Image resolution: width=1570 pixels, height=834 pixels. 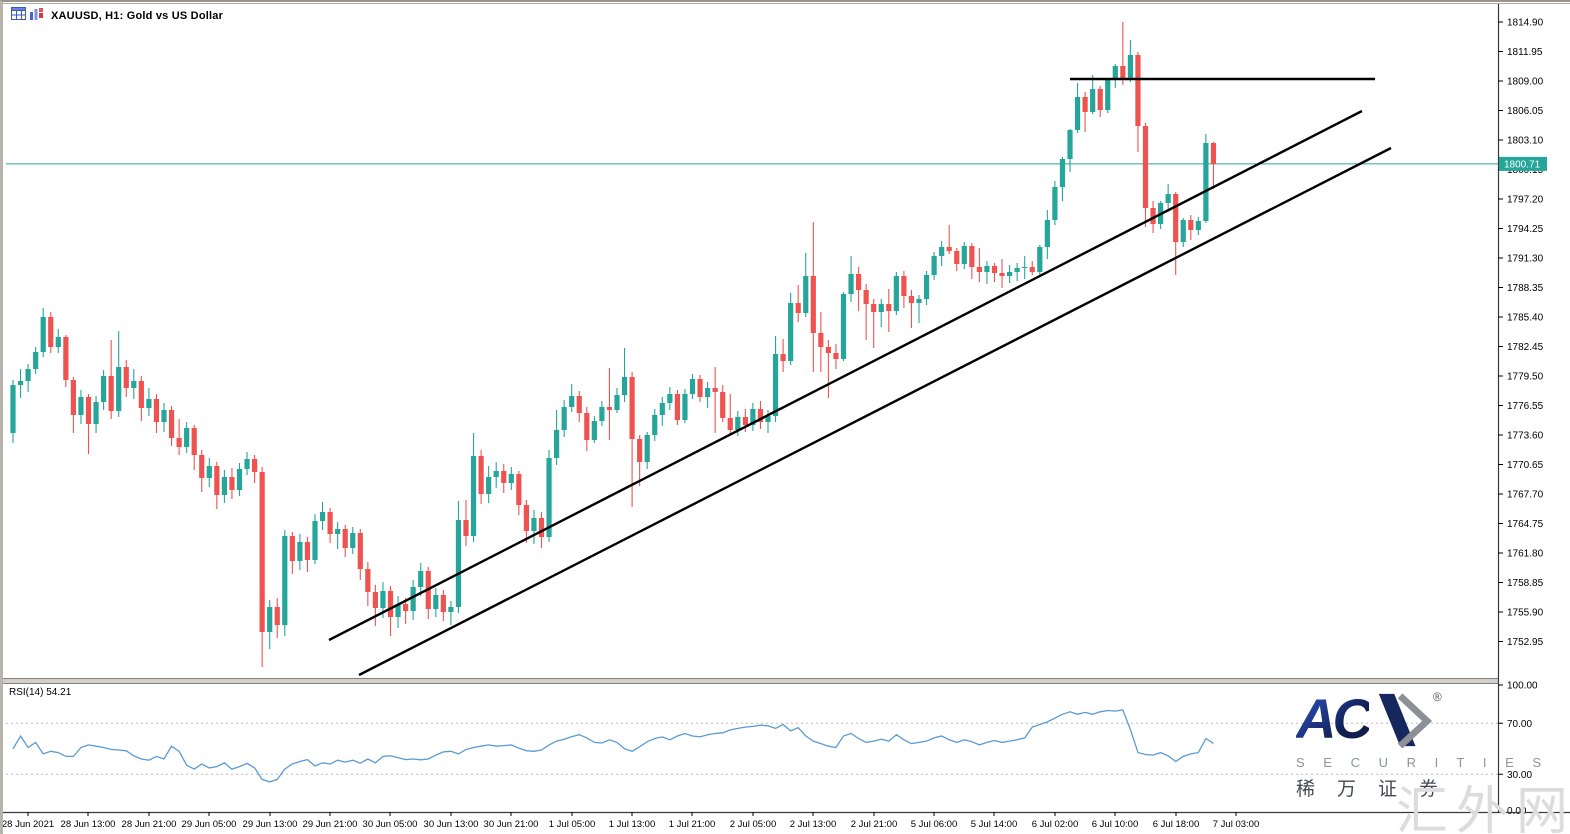 What do you see at coordinates (270, 824) in the screenshot?
I see `time-axis-label: 29 Jun 13:00` at bounding box center [270, 824].